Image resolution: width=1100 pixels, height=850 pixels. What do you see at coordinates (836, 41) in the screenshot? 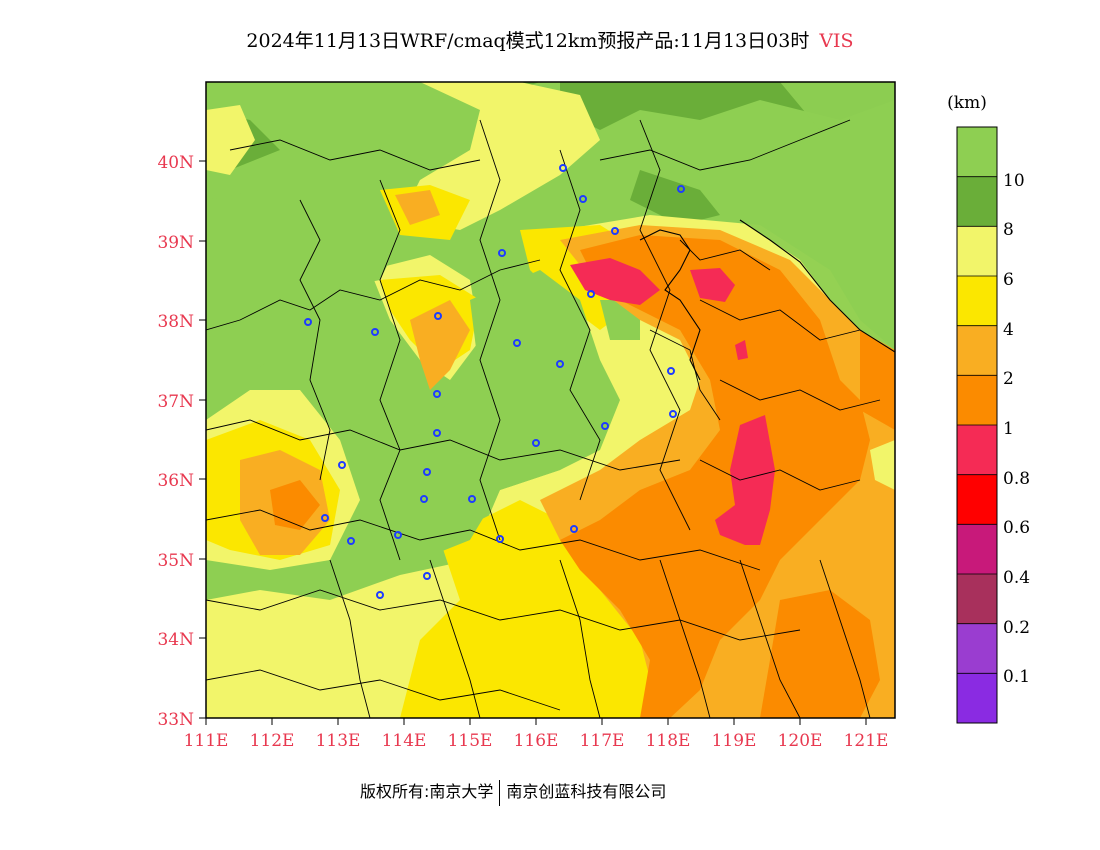
I see `title-variable: VIS` at bounding box center [836, 41].